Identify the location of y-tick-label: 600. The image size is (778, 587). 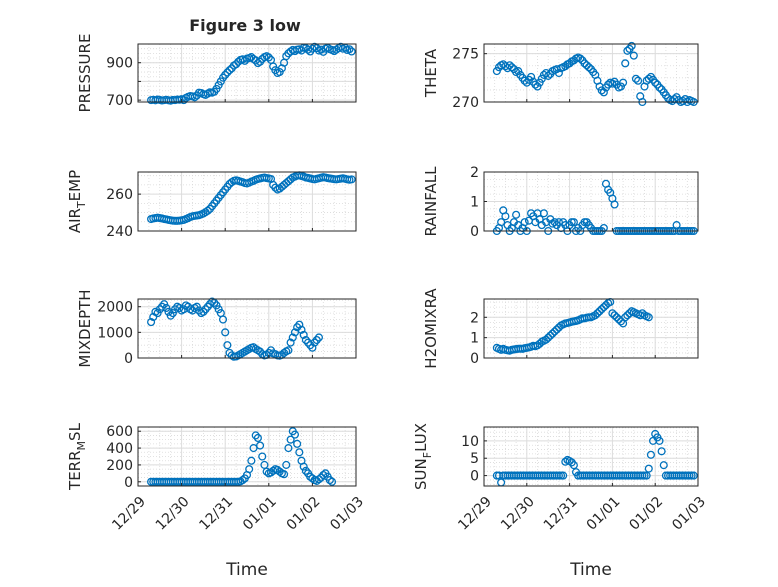
(119, 432).